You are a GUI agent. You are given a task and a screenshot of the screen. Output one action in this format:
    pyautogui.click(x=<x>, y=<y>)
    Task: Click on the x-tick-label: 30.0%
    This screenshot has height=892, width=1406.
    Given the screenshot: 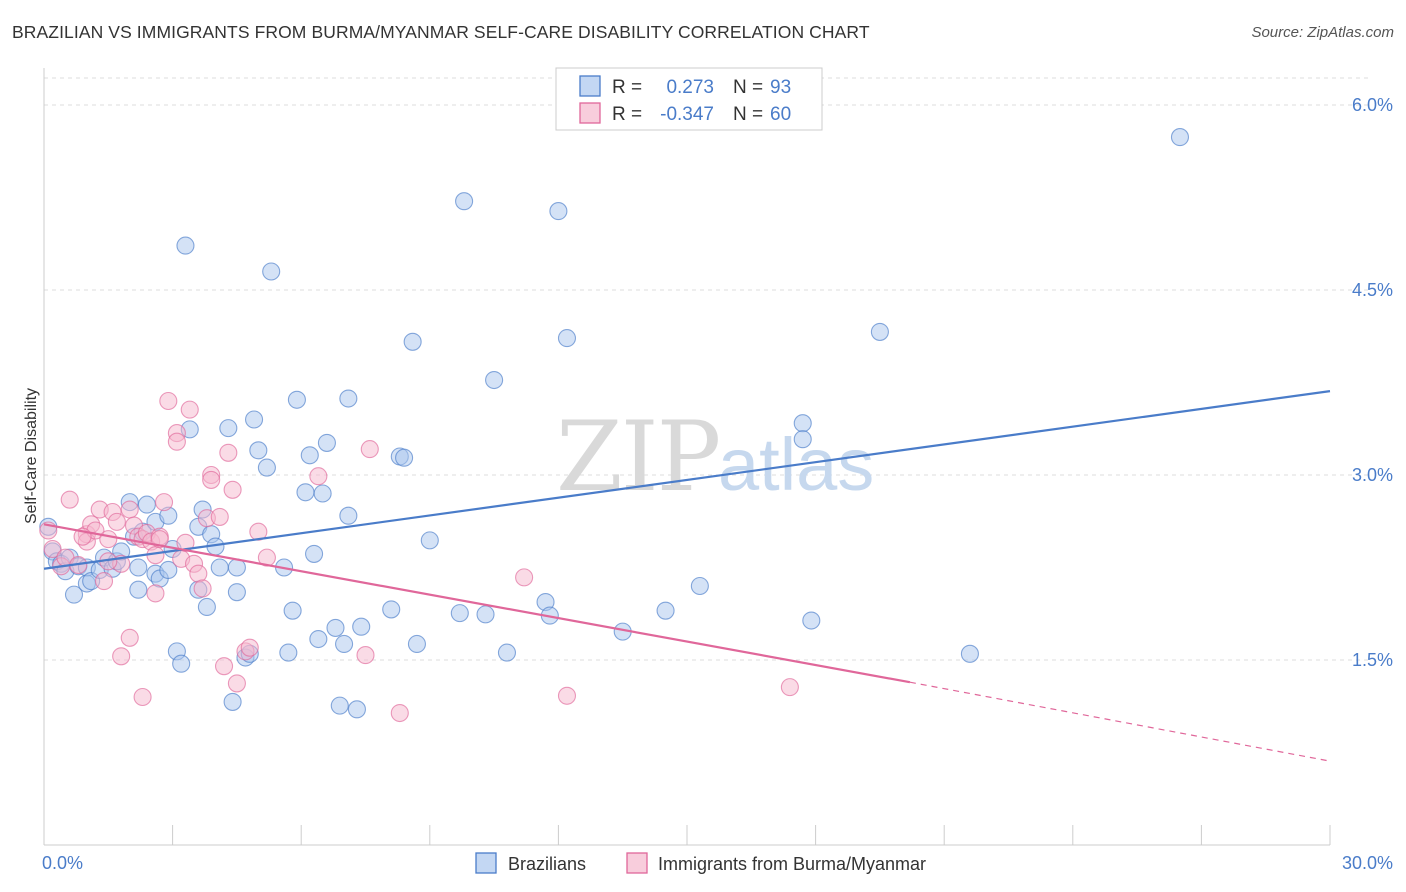 What is the action you would take?
    pyautogui.click(x=1367, y=863)
    